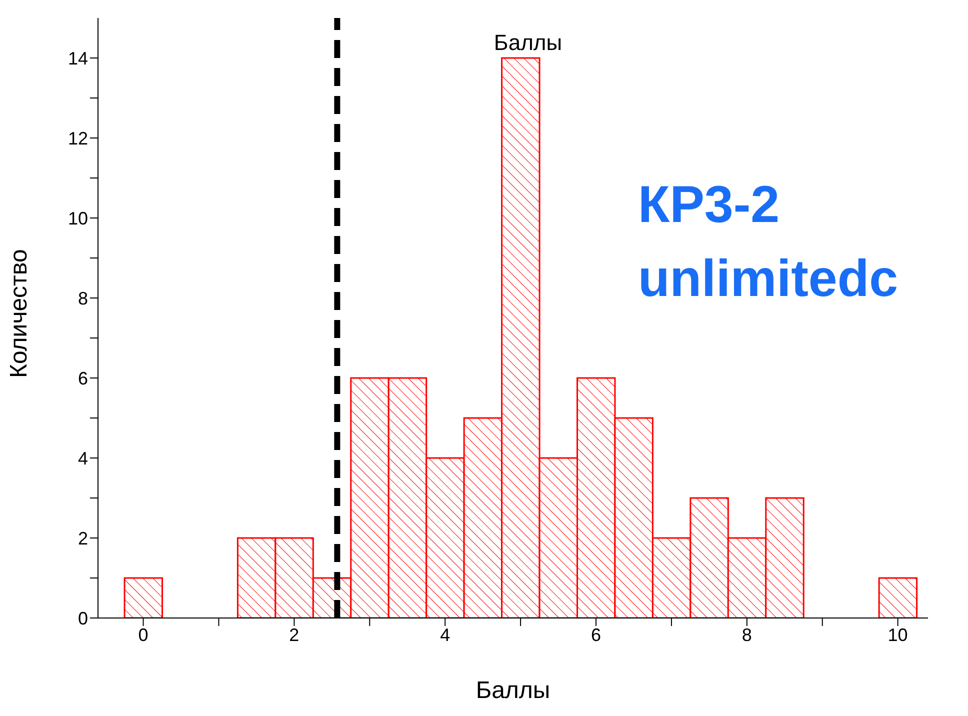 The height and width of the screenshot is (716, 968). Describe the element at coordinates (83, 538) in the screenshot. I see `y-tick-label: 2` at that location.